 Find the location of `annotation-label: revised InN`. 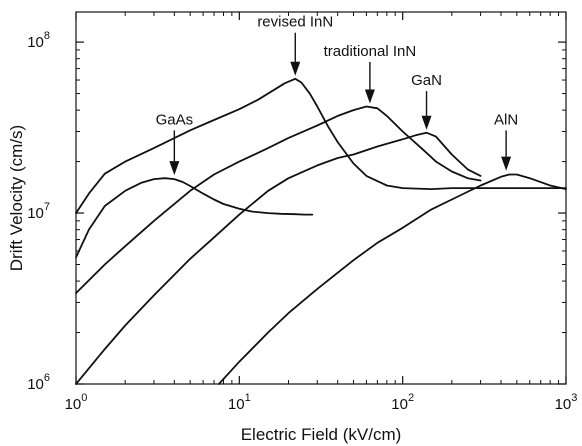

annotation-label: revised InN is located at coordinates (295, 22).